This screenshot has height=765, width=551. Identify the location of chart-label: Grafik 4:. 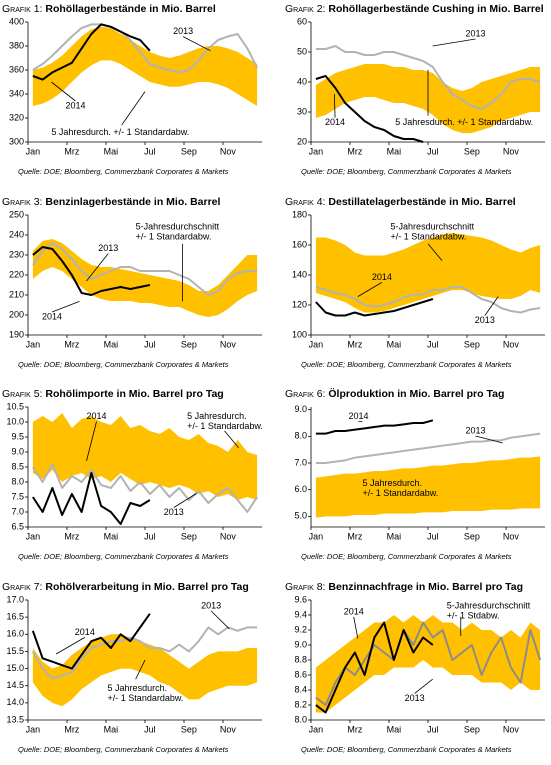
(305, 202).